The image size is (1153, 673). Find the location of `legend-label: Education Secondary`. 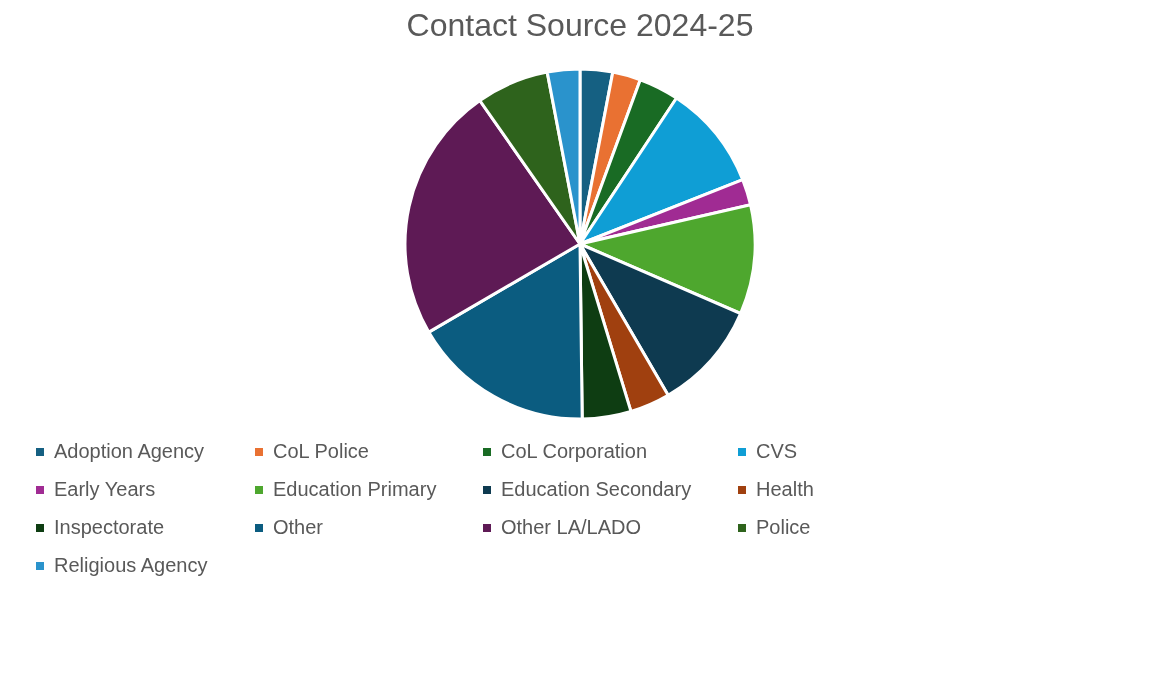

legend-label: Education Secondary is located at coordinates (596, 489).